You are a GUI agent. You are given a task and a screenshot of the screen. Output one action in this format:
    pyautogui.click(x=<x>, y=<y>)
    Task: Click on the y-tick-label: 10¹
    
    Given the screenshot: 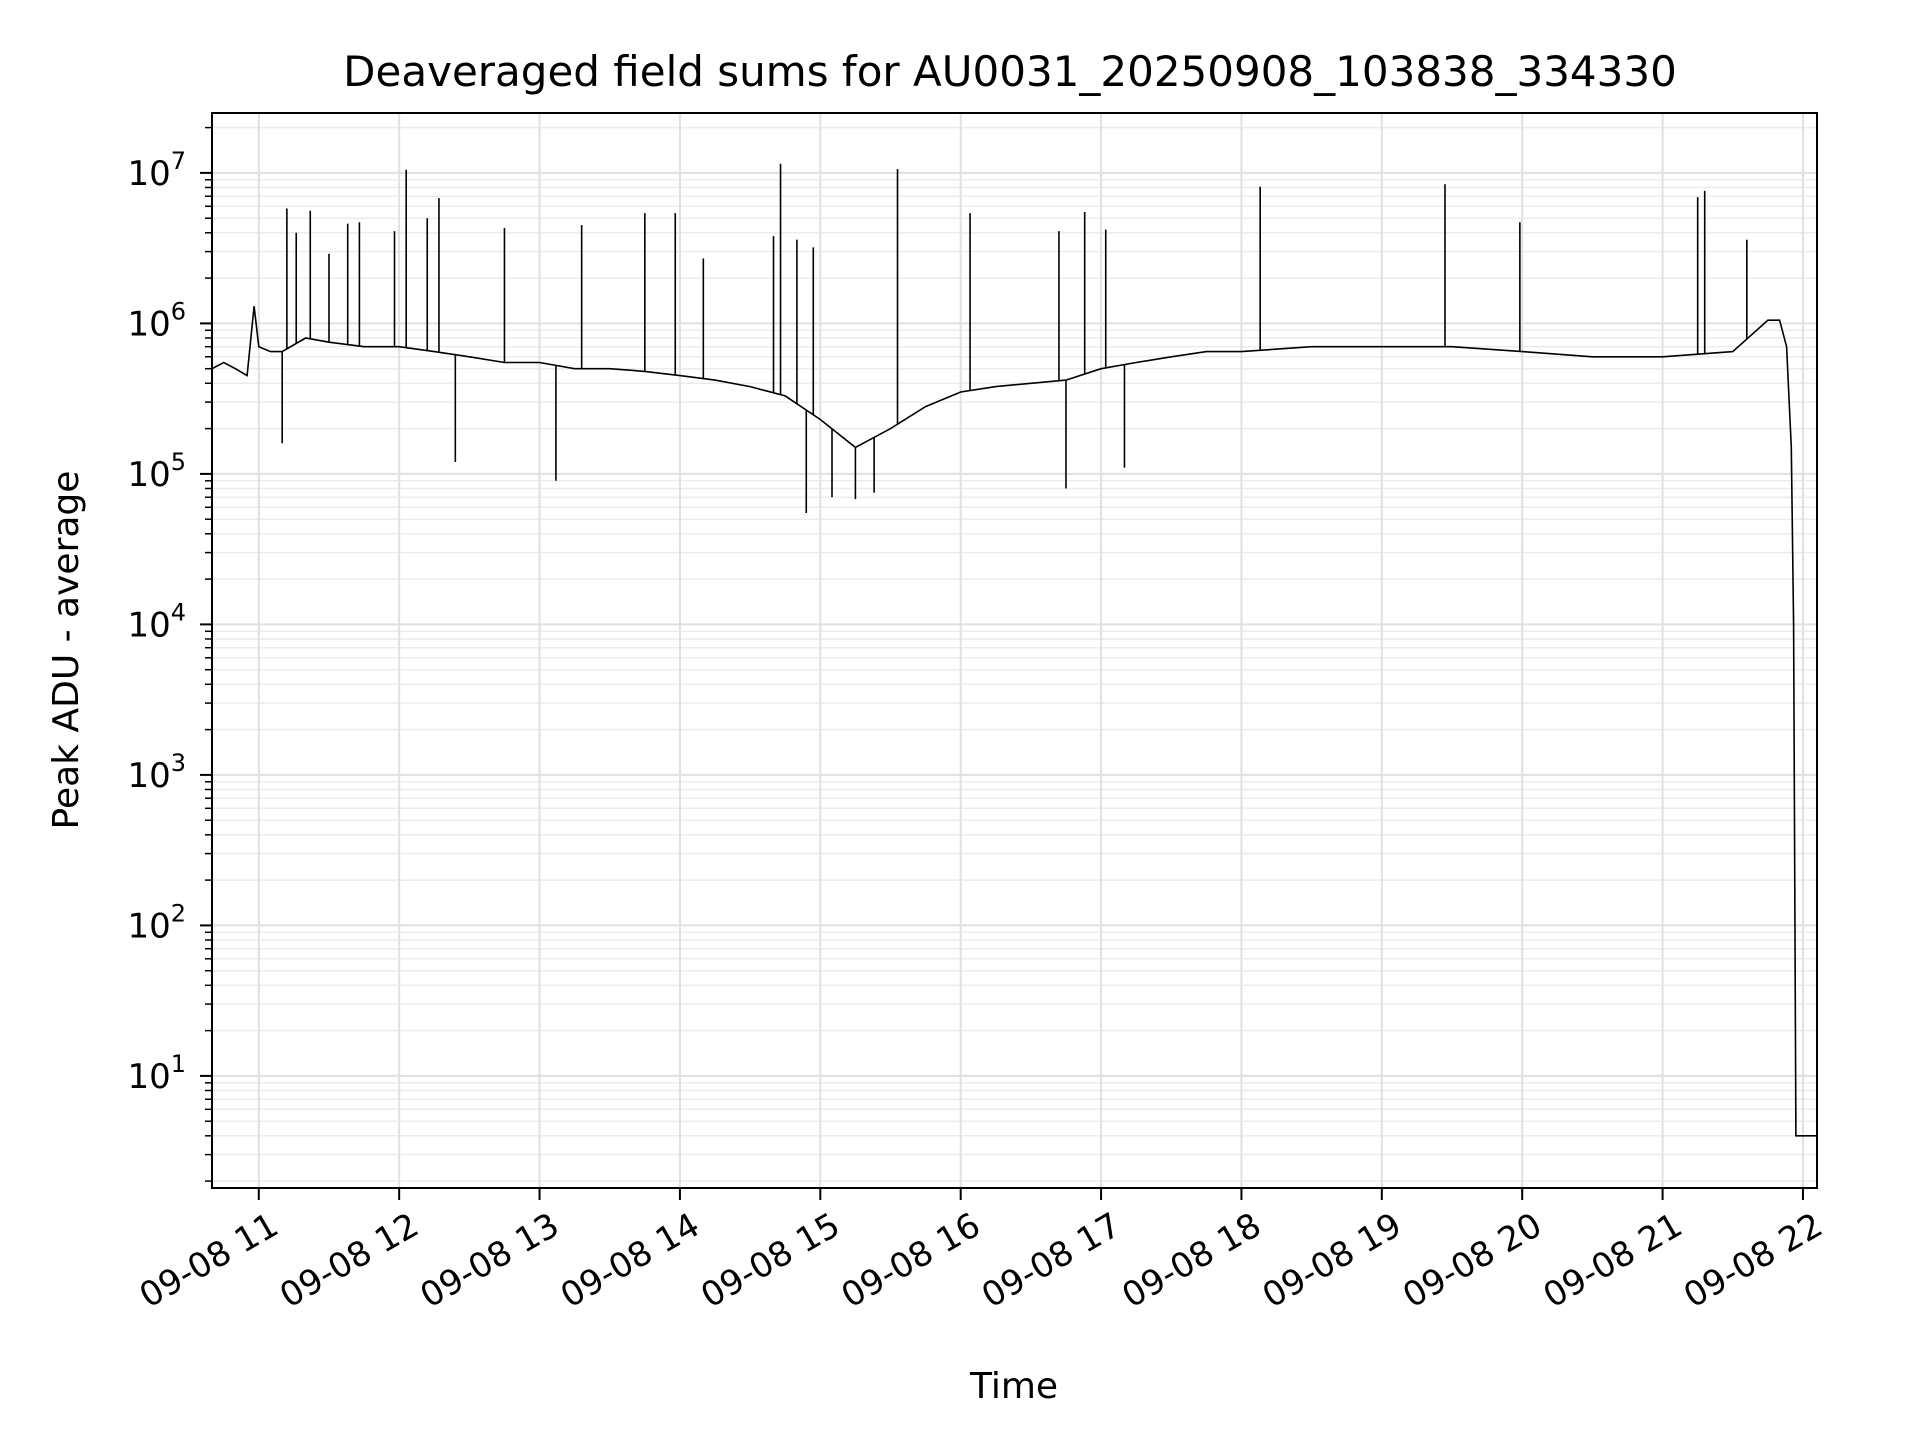 What is the action you would take?
    pyautogui.click(x=156, y=1073)
    